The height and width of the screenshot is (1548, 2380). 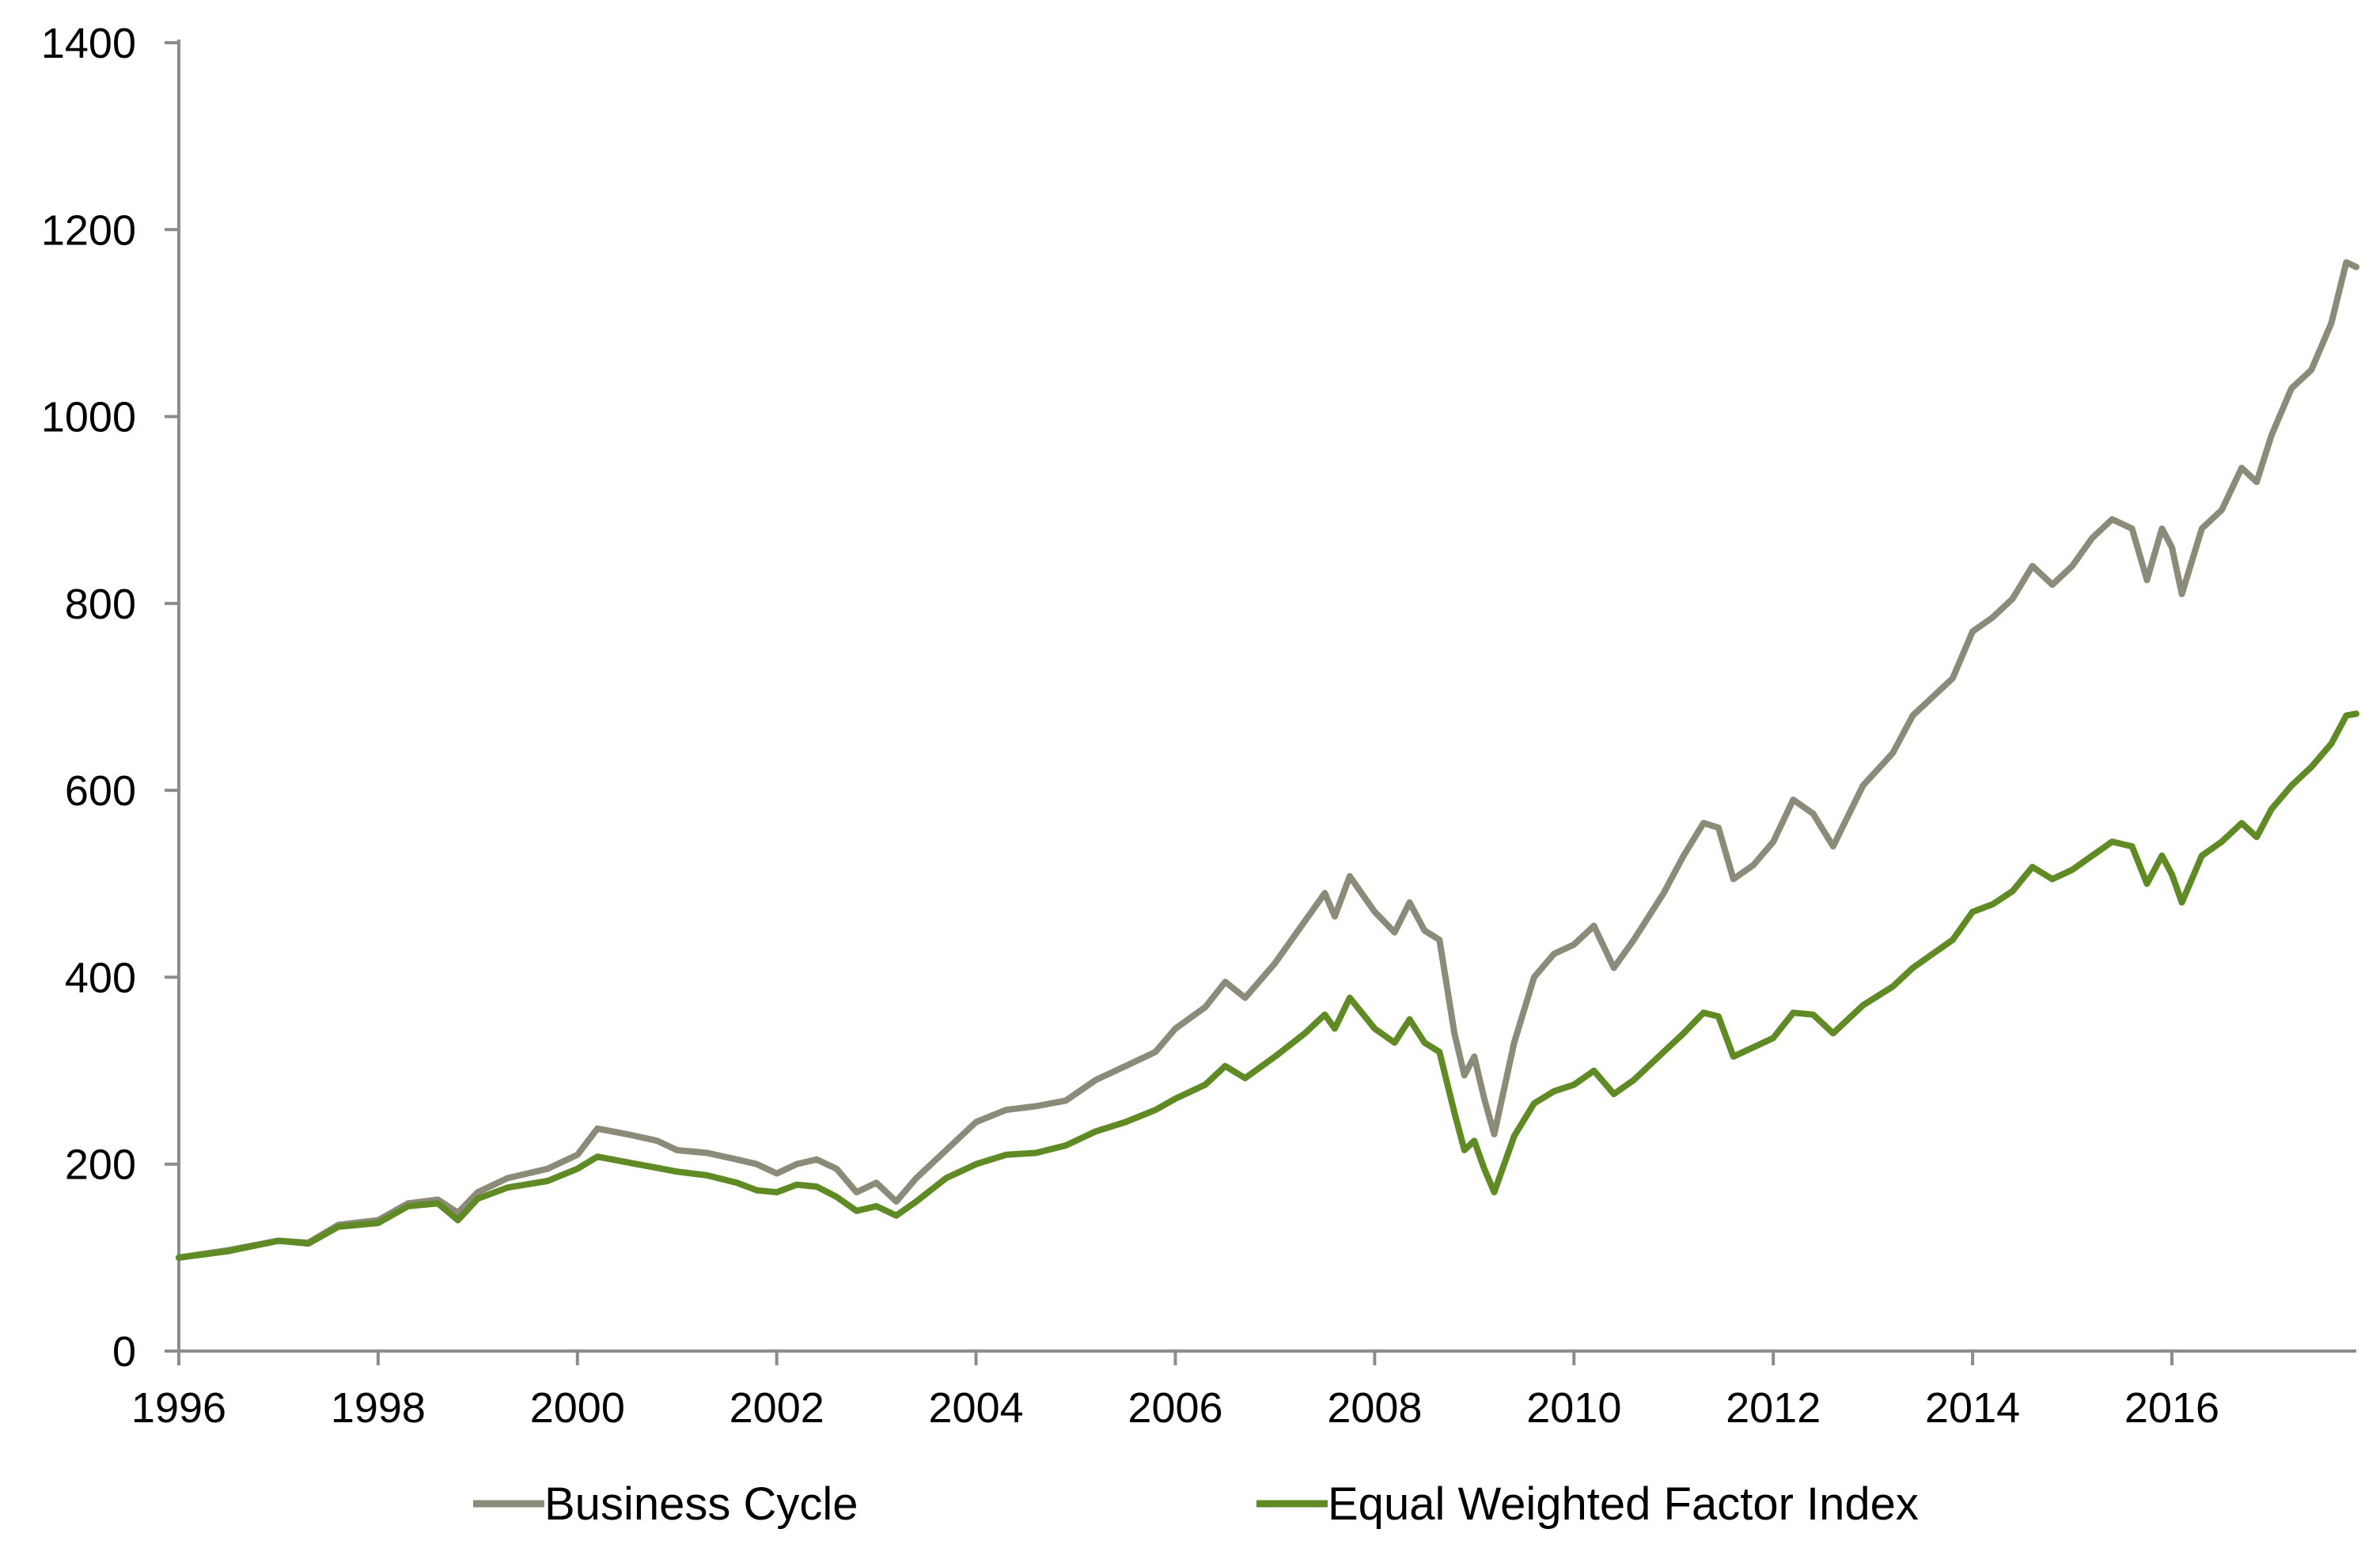 I want to click on y-tick-label: 1000, so click(x=88, y=418).